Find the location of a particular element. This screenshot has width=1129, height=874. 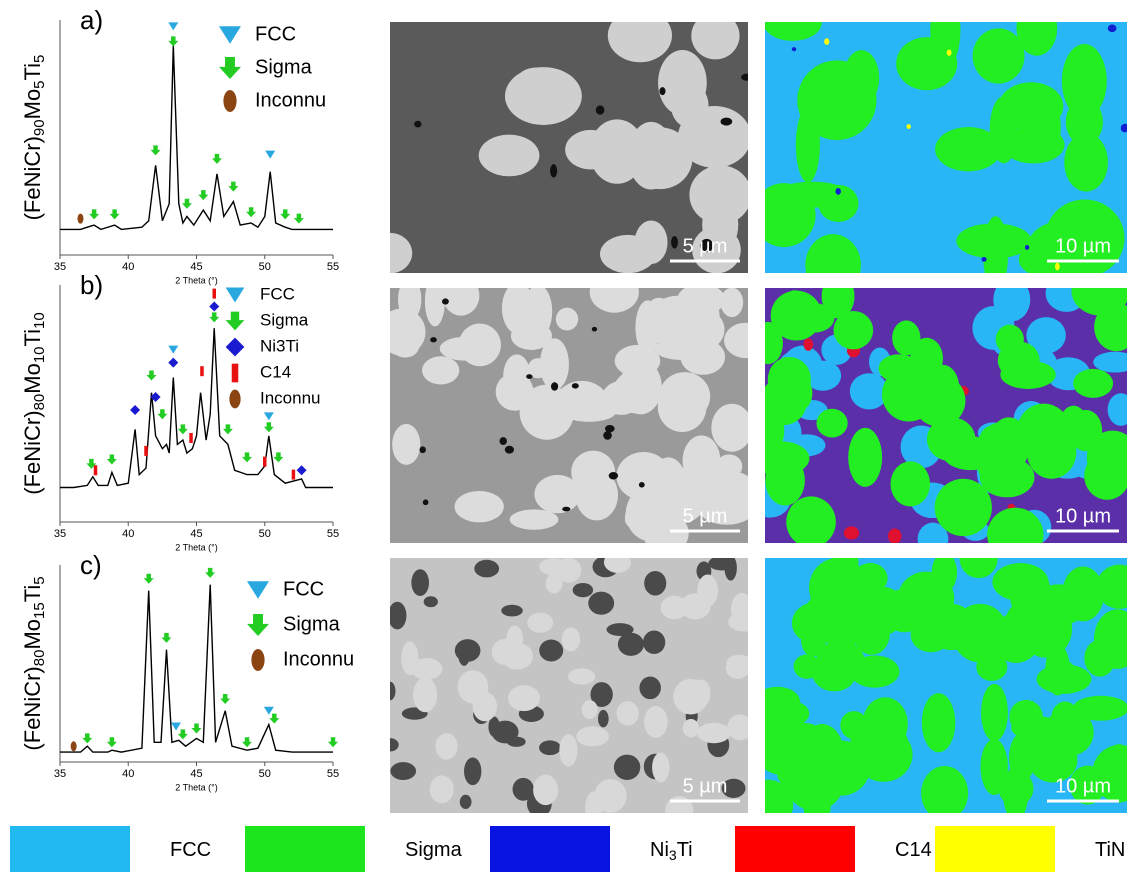

y-axis-title-part: (FeNiCr) is located at coordinates (32, 452).